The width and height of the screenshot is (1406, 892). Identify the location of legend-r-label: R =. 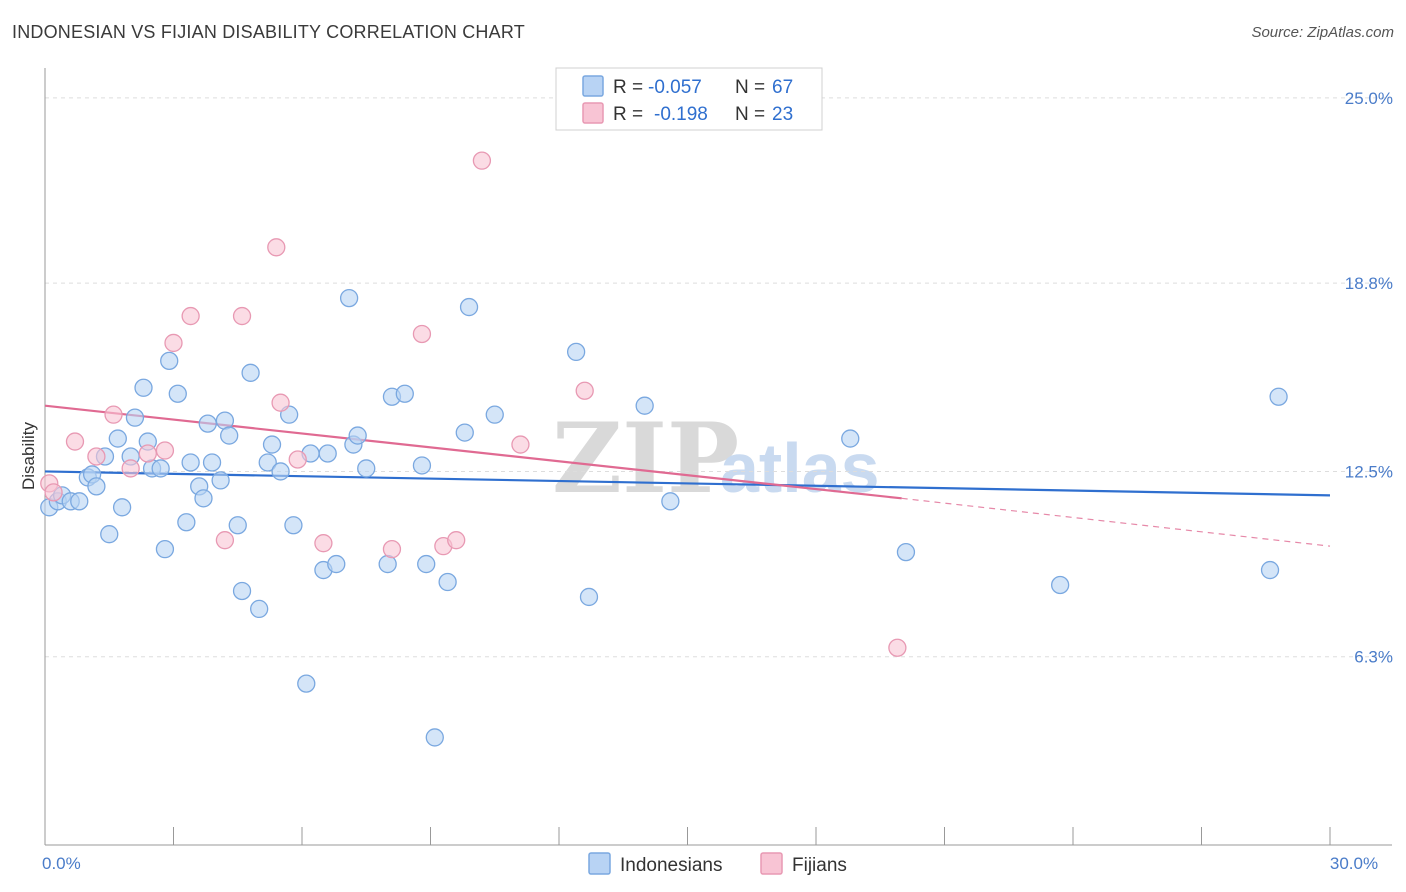
(628, 114).